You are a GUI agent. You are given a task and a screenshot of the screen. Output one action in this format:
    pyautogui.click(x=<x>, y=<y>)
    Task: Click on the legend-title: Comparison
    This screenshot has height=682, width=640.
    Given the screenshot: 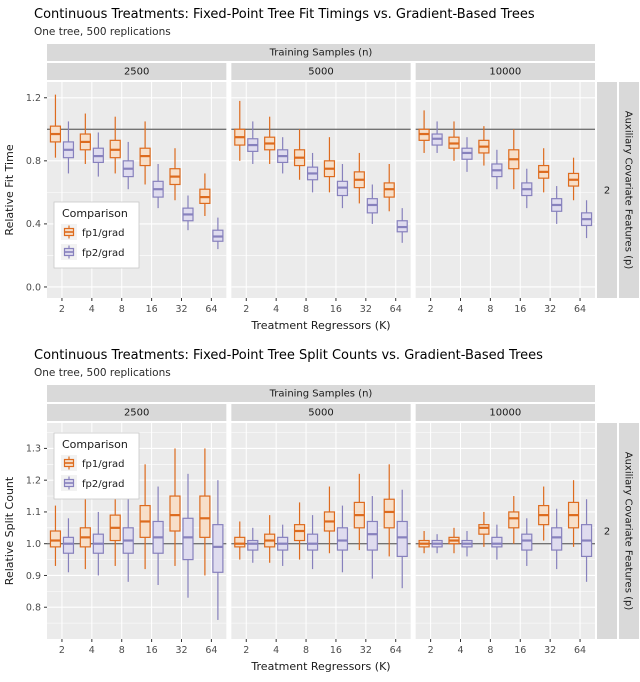 What is the action you would take?
    pyautogui.click(x=95, y=213)
    